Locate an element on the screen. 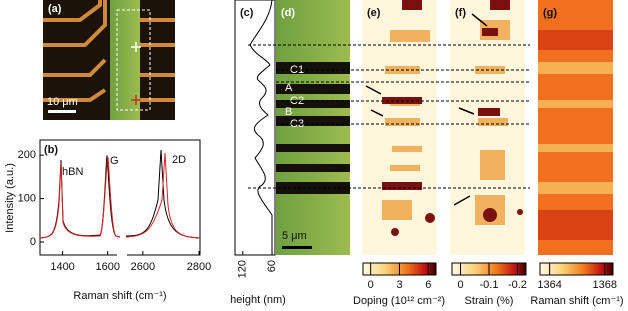 The width and height of the screenshot is (628, 311). panel-label: (a) is located at coordinates (55, 9).